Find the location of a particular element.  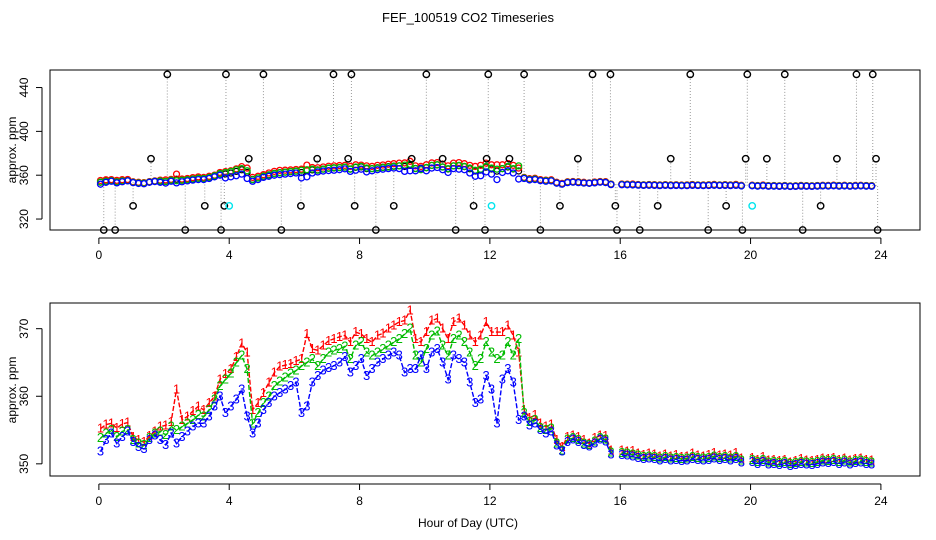

bottom-x-tick-label: 24 is located at coordinates (881, 501).